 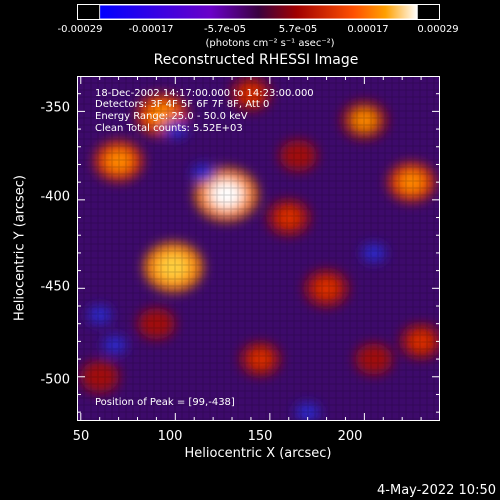 What do you see at coordinates (260, 436) in the screenshot?
I see `x-tick-label: 150` at bounding box center [260, 436].